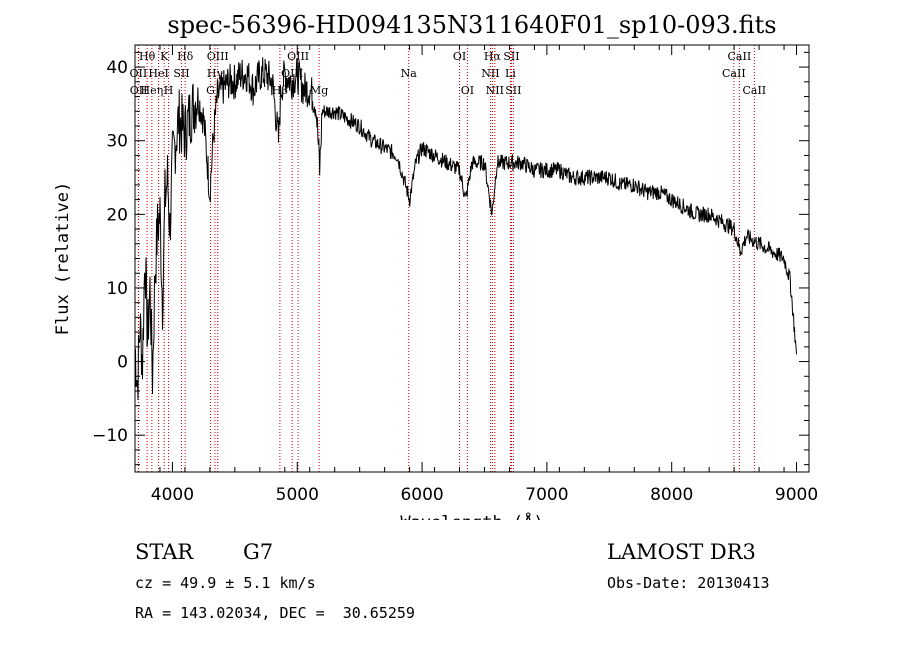 This screenshot has height=649, width=900. I want to click on object-class: STAR, so click(164, 552).